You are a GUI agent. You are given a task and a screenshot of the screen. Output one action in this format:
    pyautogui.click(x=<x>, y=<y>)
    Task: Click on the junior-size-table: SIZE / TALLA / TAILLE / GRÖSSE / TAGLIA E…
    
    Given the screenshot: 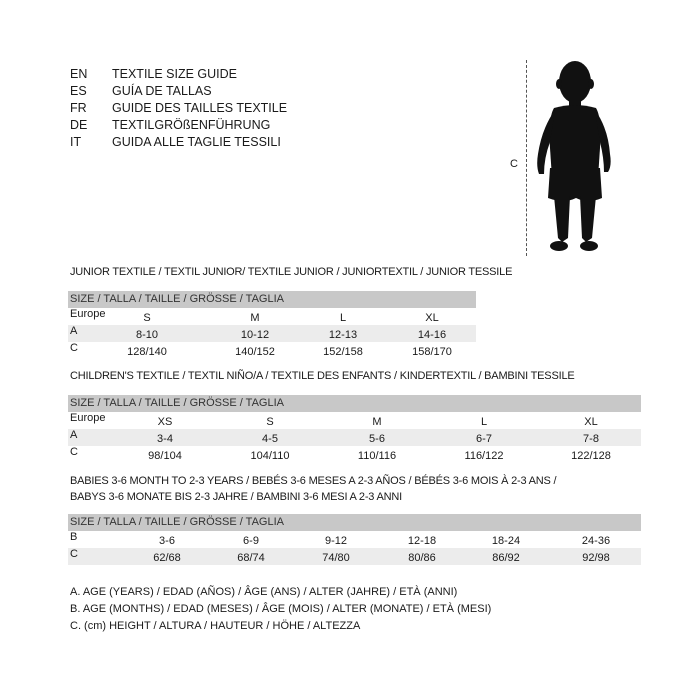 What is the action you would take?
    pyautogui.click(x=272, y=325)
    